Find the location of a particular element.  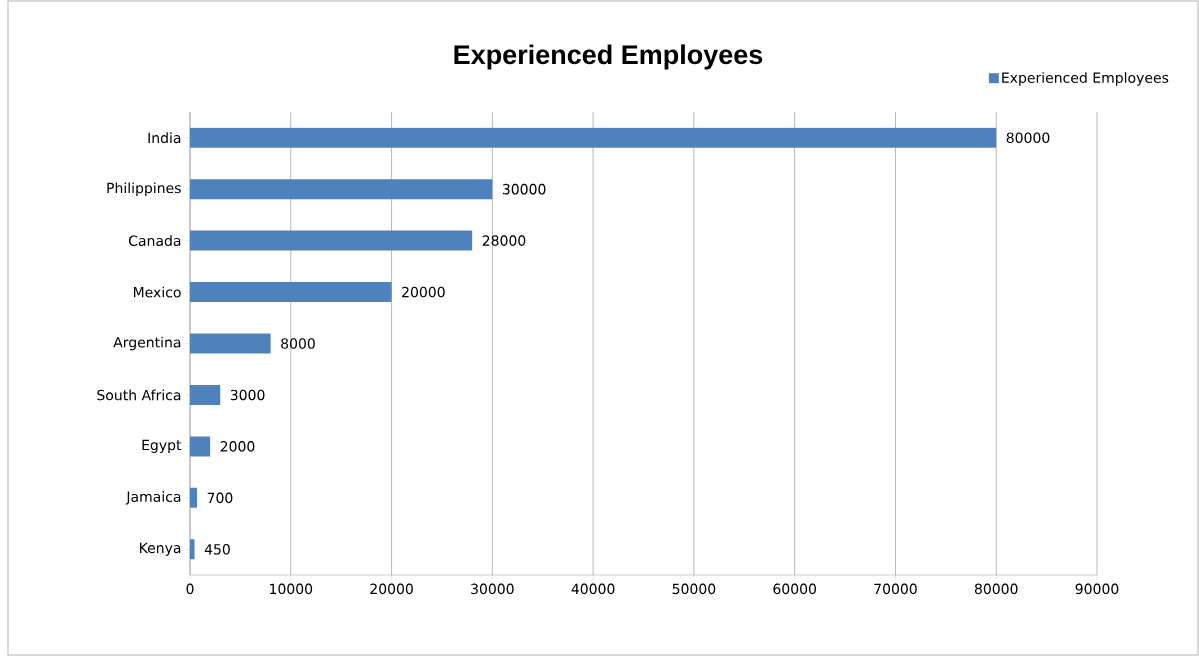

data-label: 20000 is located at coordinates (423, 292).